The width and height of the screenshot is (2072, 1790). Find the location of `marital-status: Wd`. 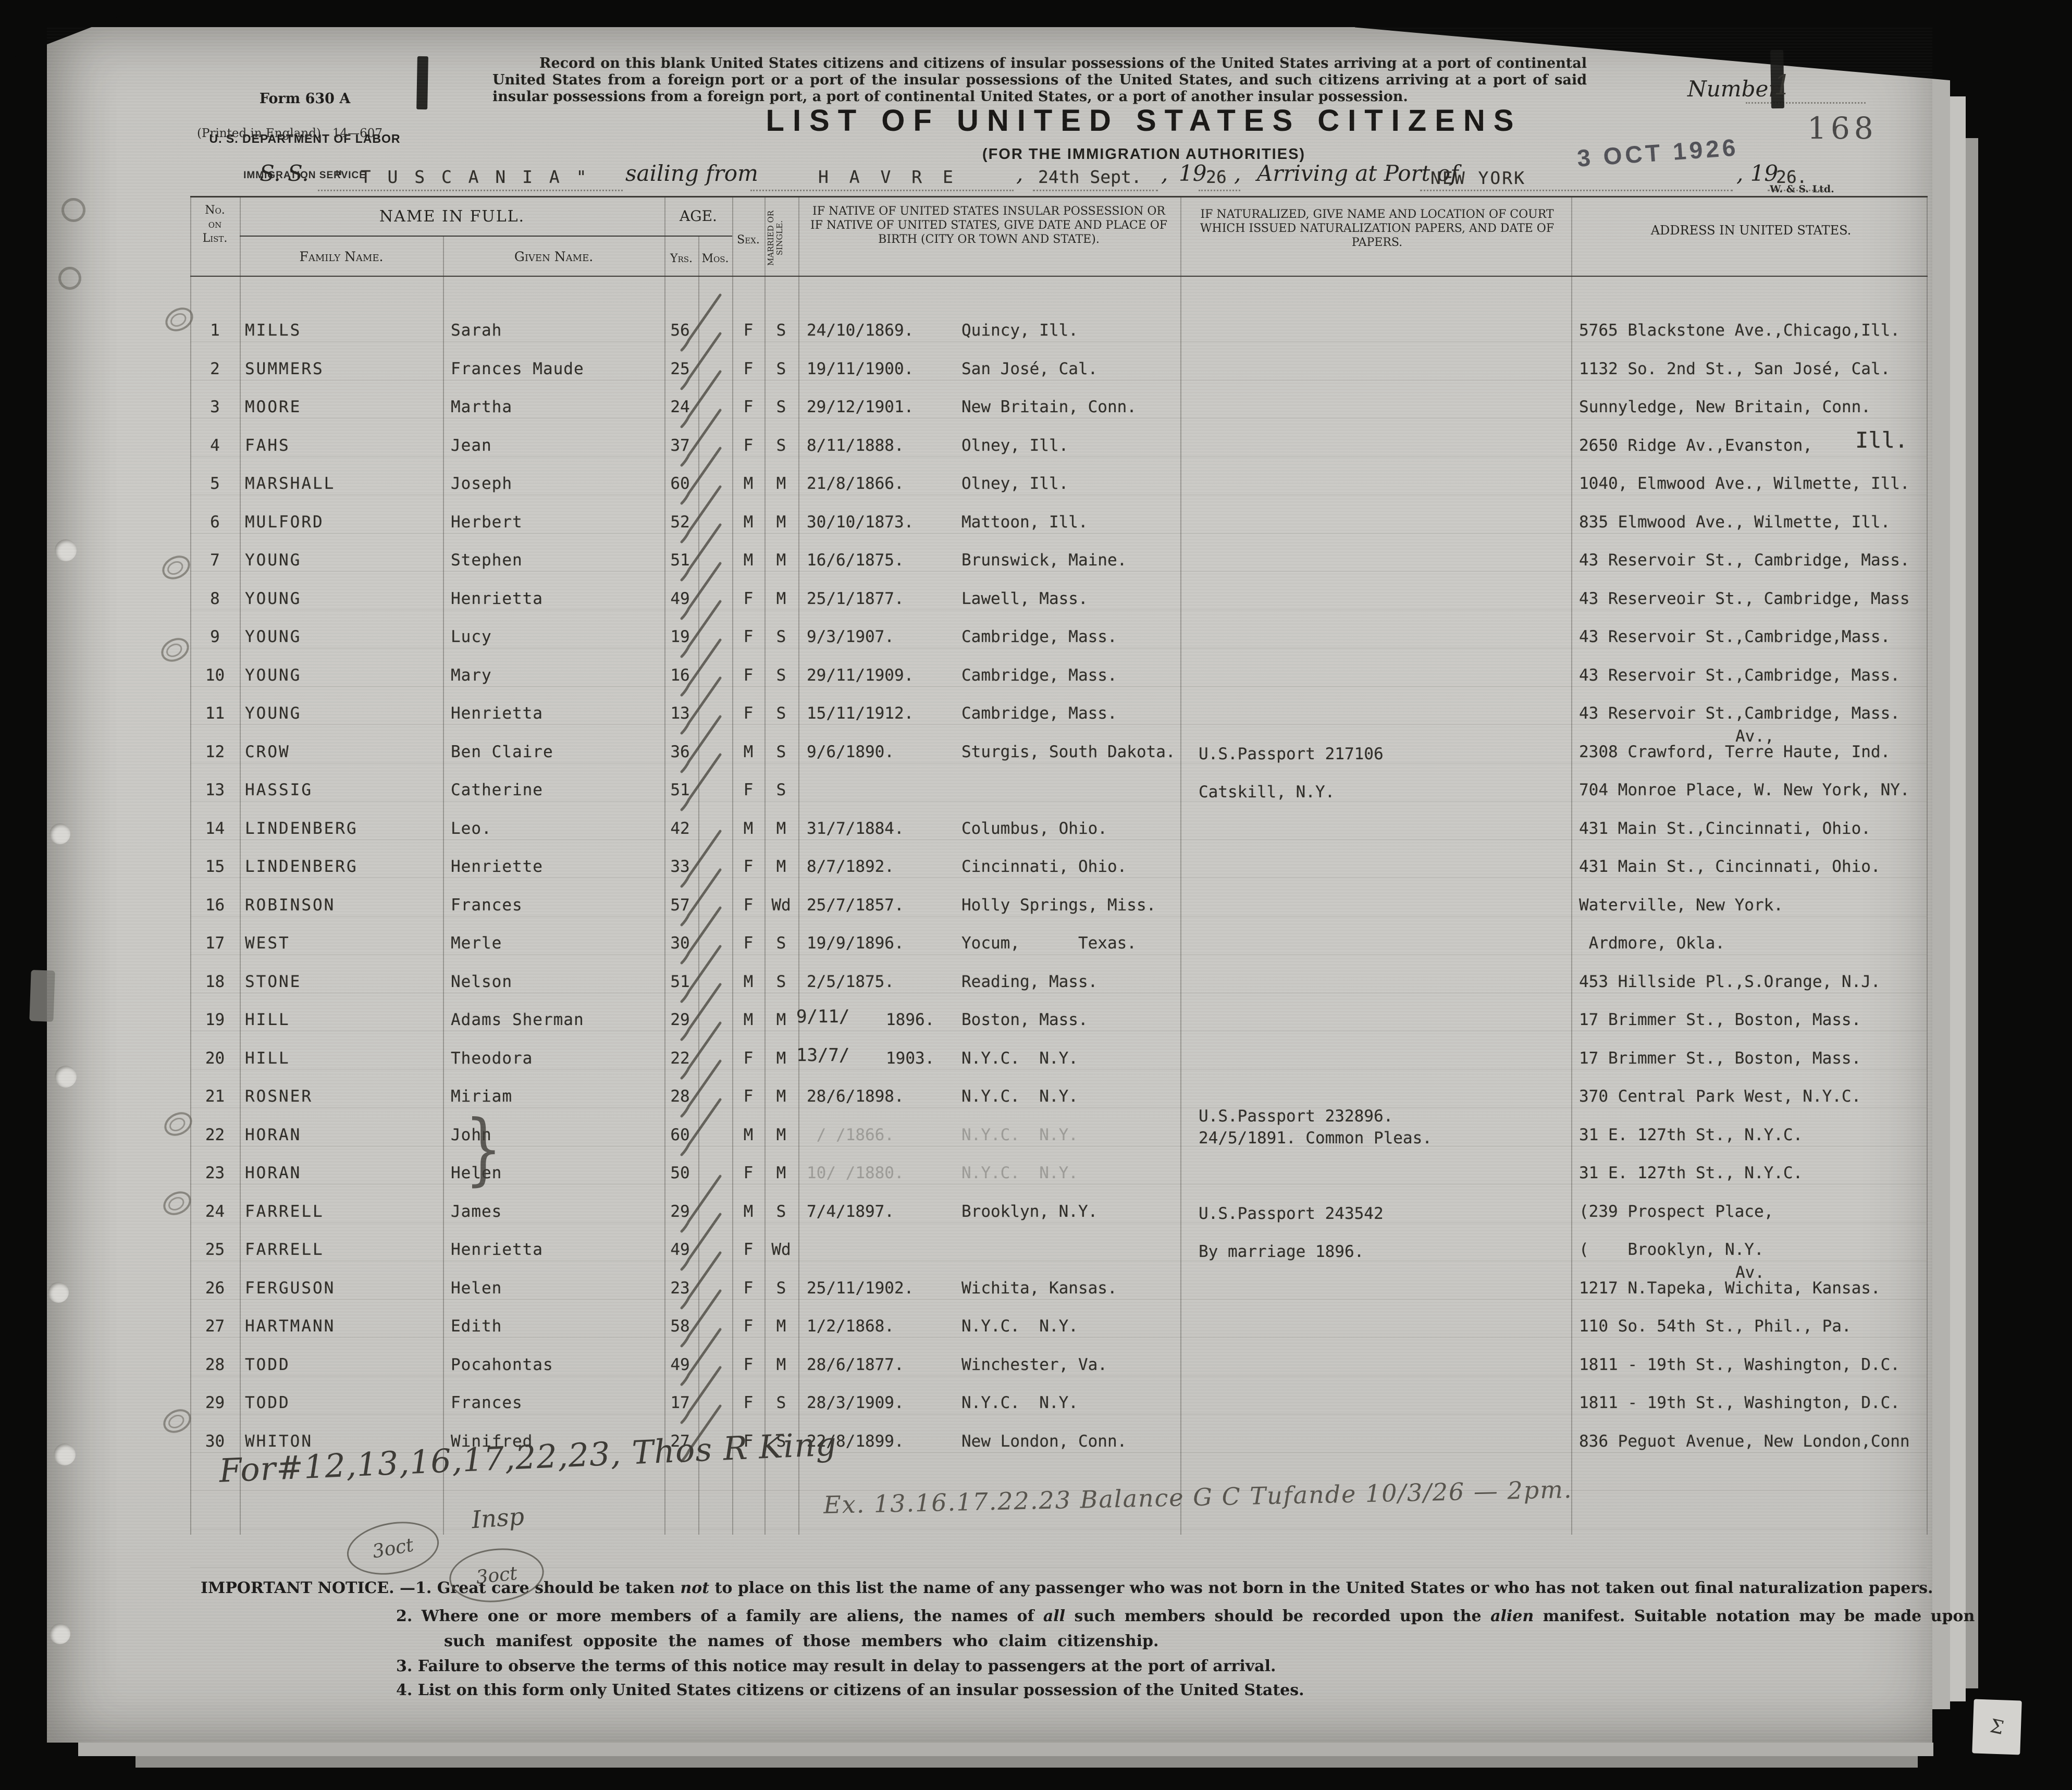

marital-status: Wd is located at coordinates (781, 905).